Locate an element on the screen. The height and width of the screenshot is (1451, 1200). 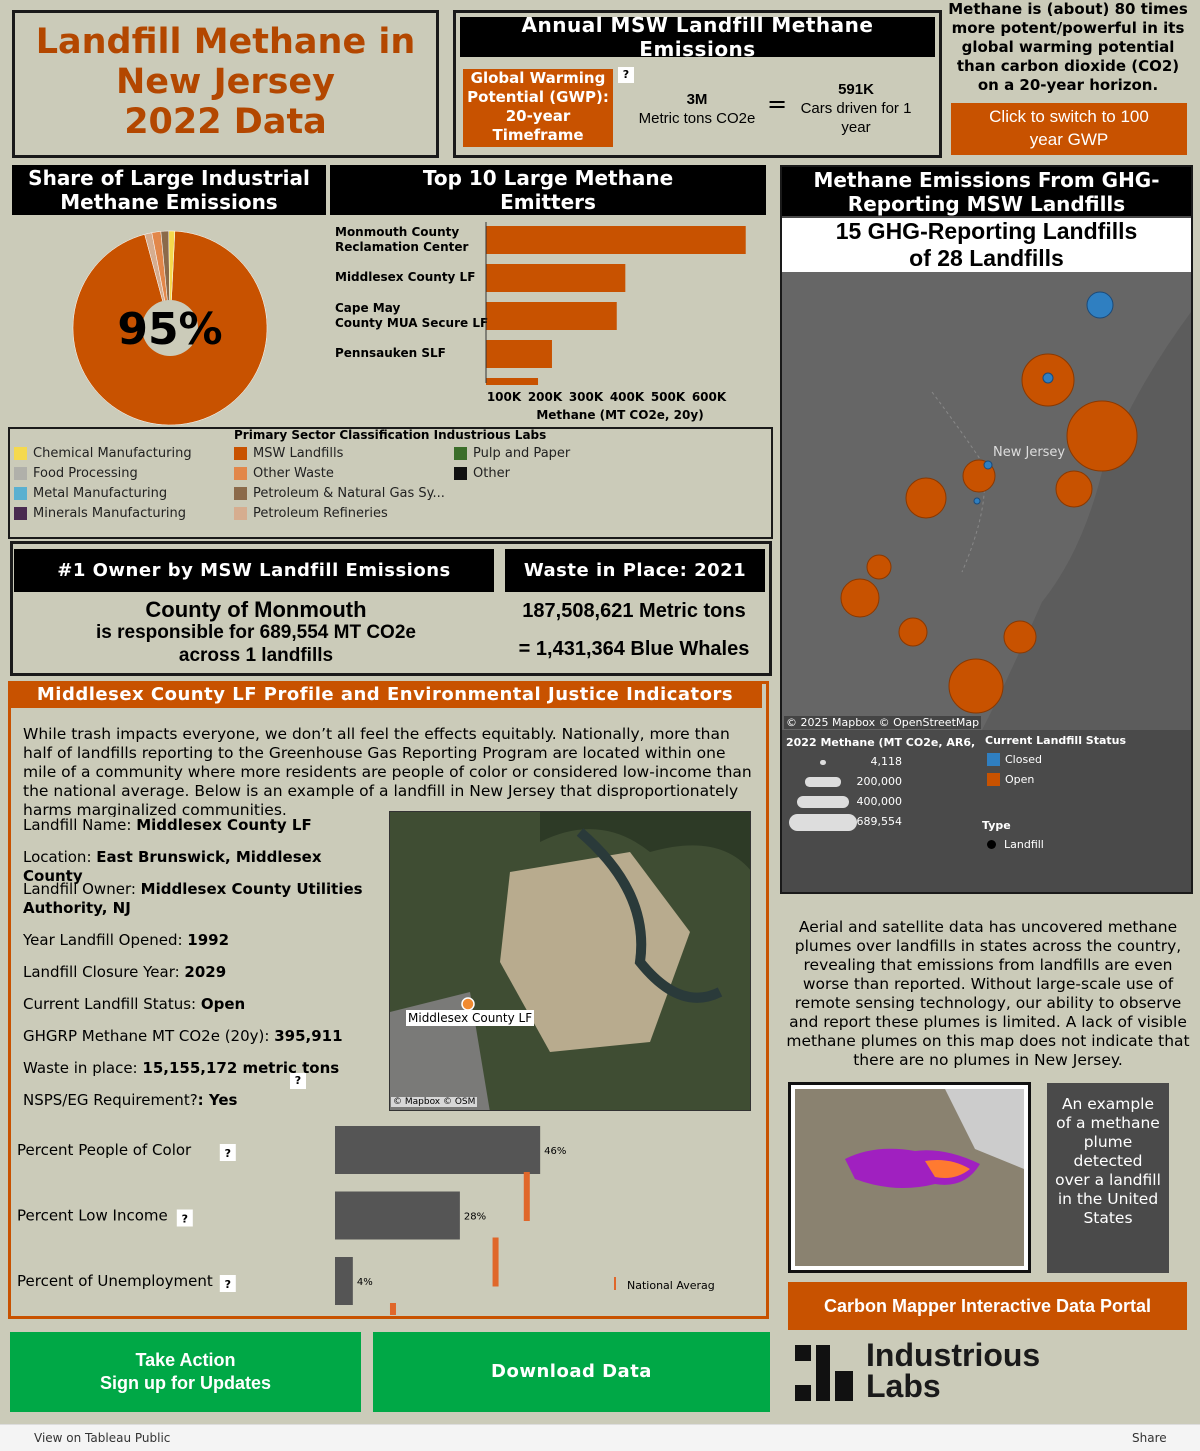
status-legend-label: Closed is located at coordinates (1023, 759).